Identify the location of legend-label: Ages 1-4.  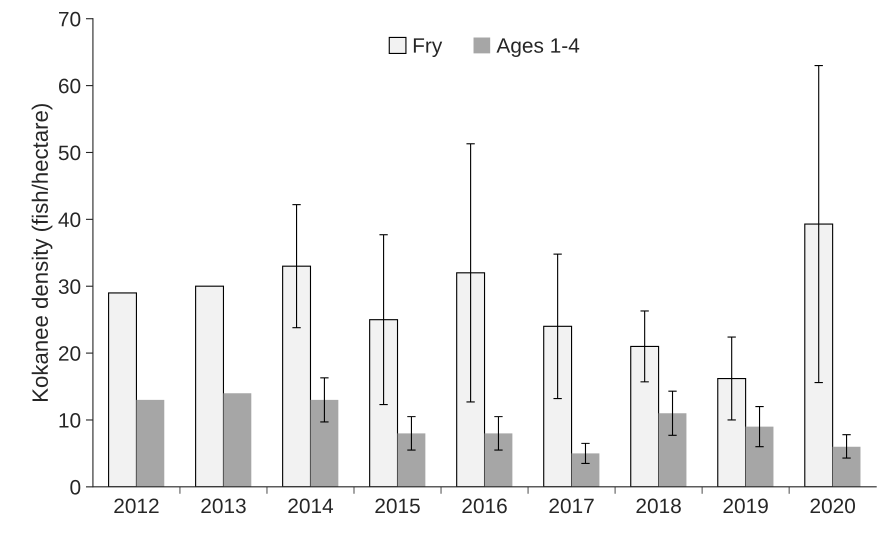
(538, 48).